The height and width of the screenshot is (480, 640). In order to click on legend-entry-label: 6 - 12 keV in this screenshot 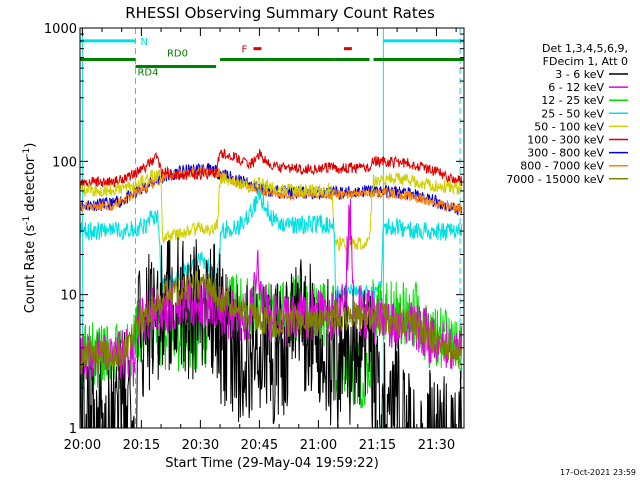, I will do `click(576, 87)`.